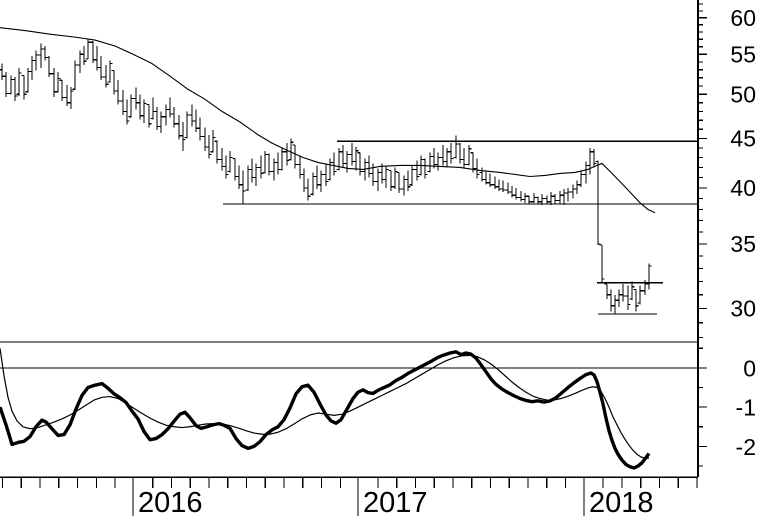  What do you see at coordinates (749, 368) in the screenshot?
I see `oscillator-axis-label: 0` at bounding box center [749, 368].